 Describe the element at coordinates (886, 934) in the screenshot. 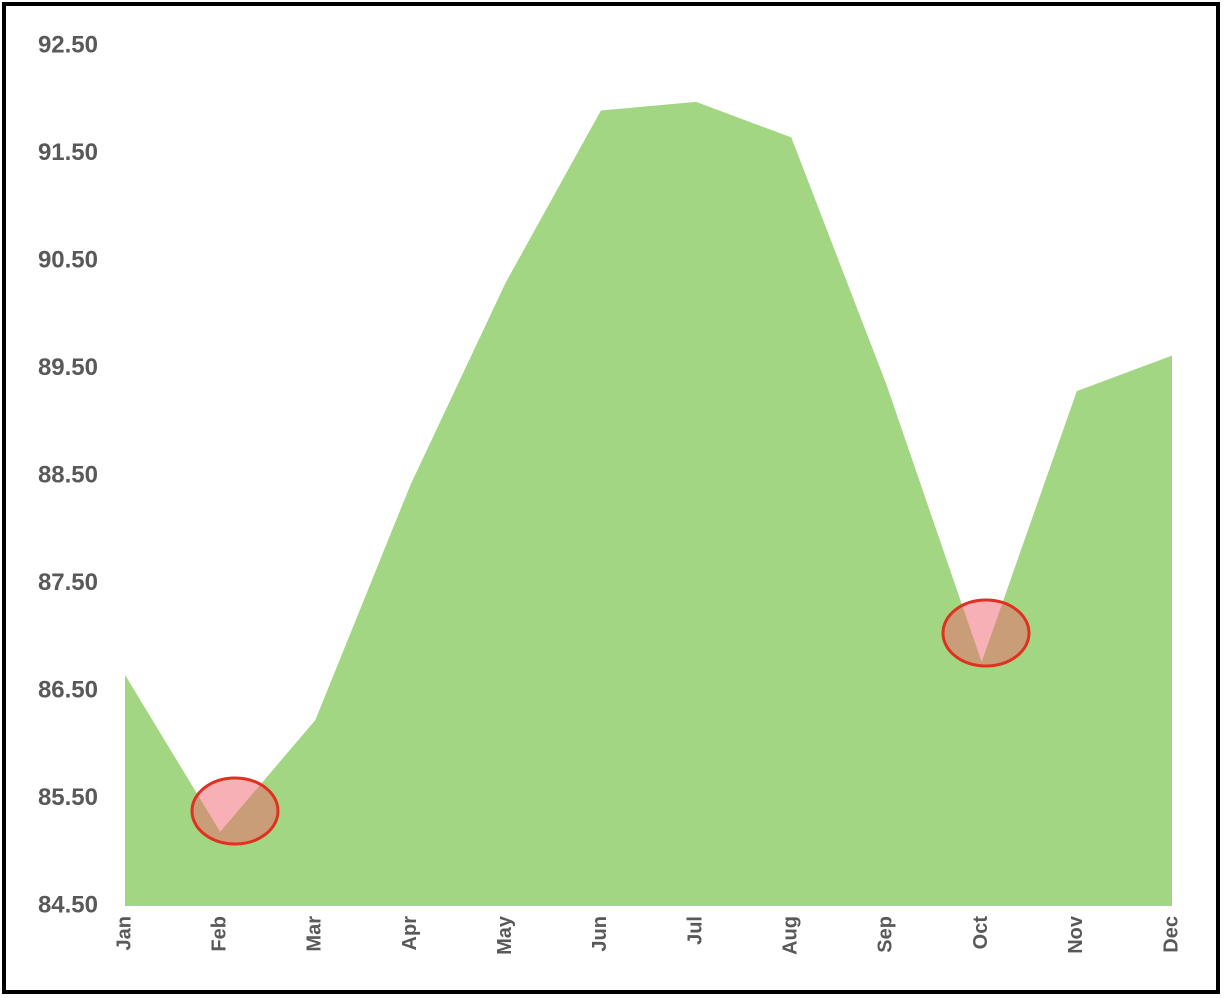

I see `x-tick-label: Sep` at that location.